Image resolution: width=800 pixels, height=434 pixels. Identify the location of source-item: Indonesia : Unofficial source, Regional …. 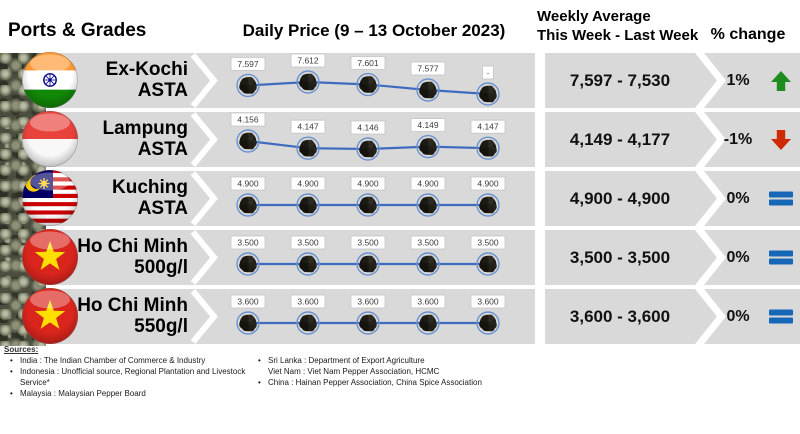
(130, 377).